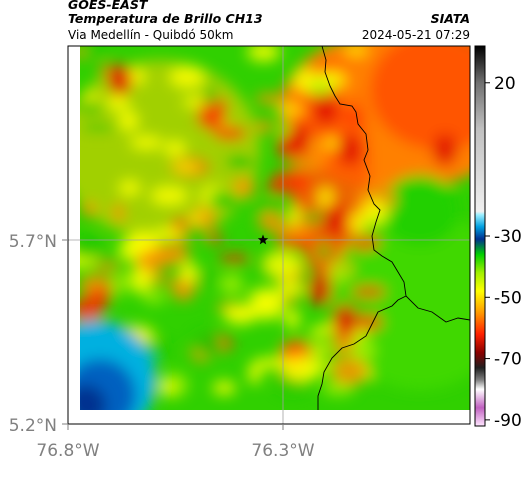  Describe the element at coordinates (74, 235) in the screenshot. I see `map-no-data-left` at that location.